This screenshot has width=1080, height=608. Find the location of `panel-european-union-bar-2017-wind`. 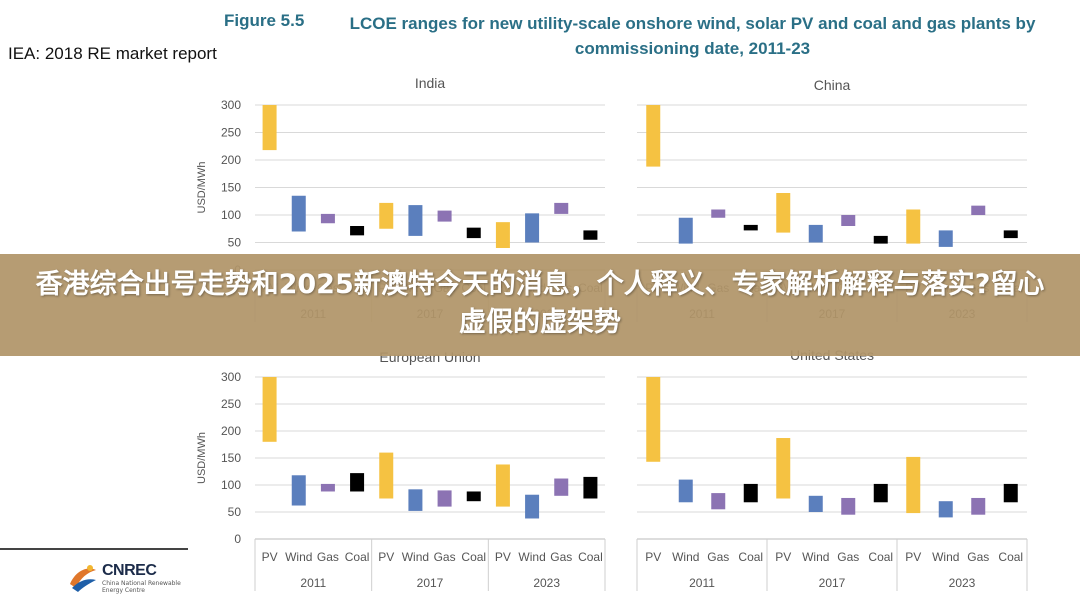

panel-european-union-bar-2017-wind is located at coordinates (415, 500).